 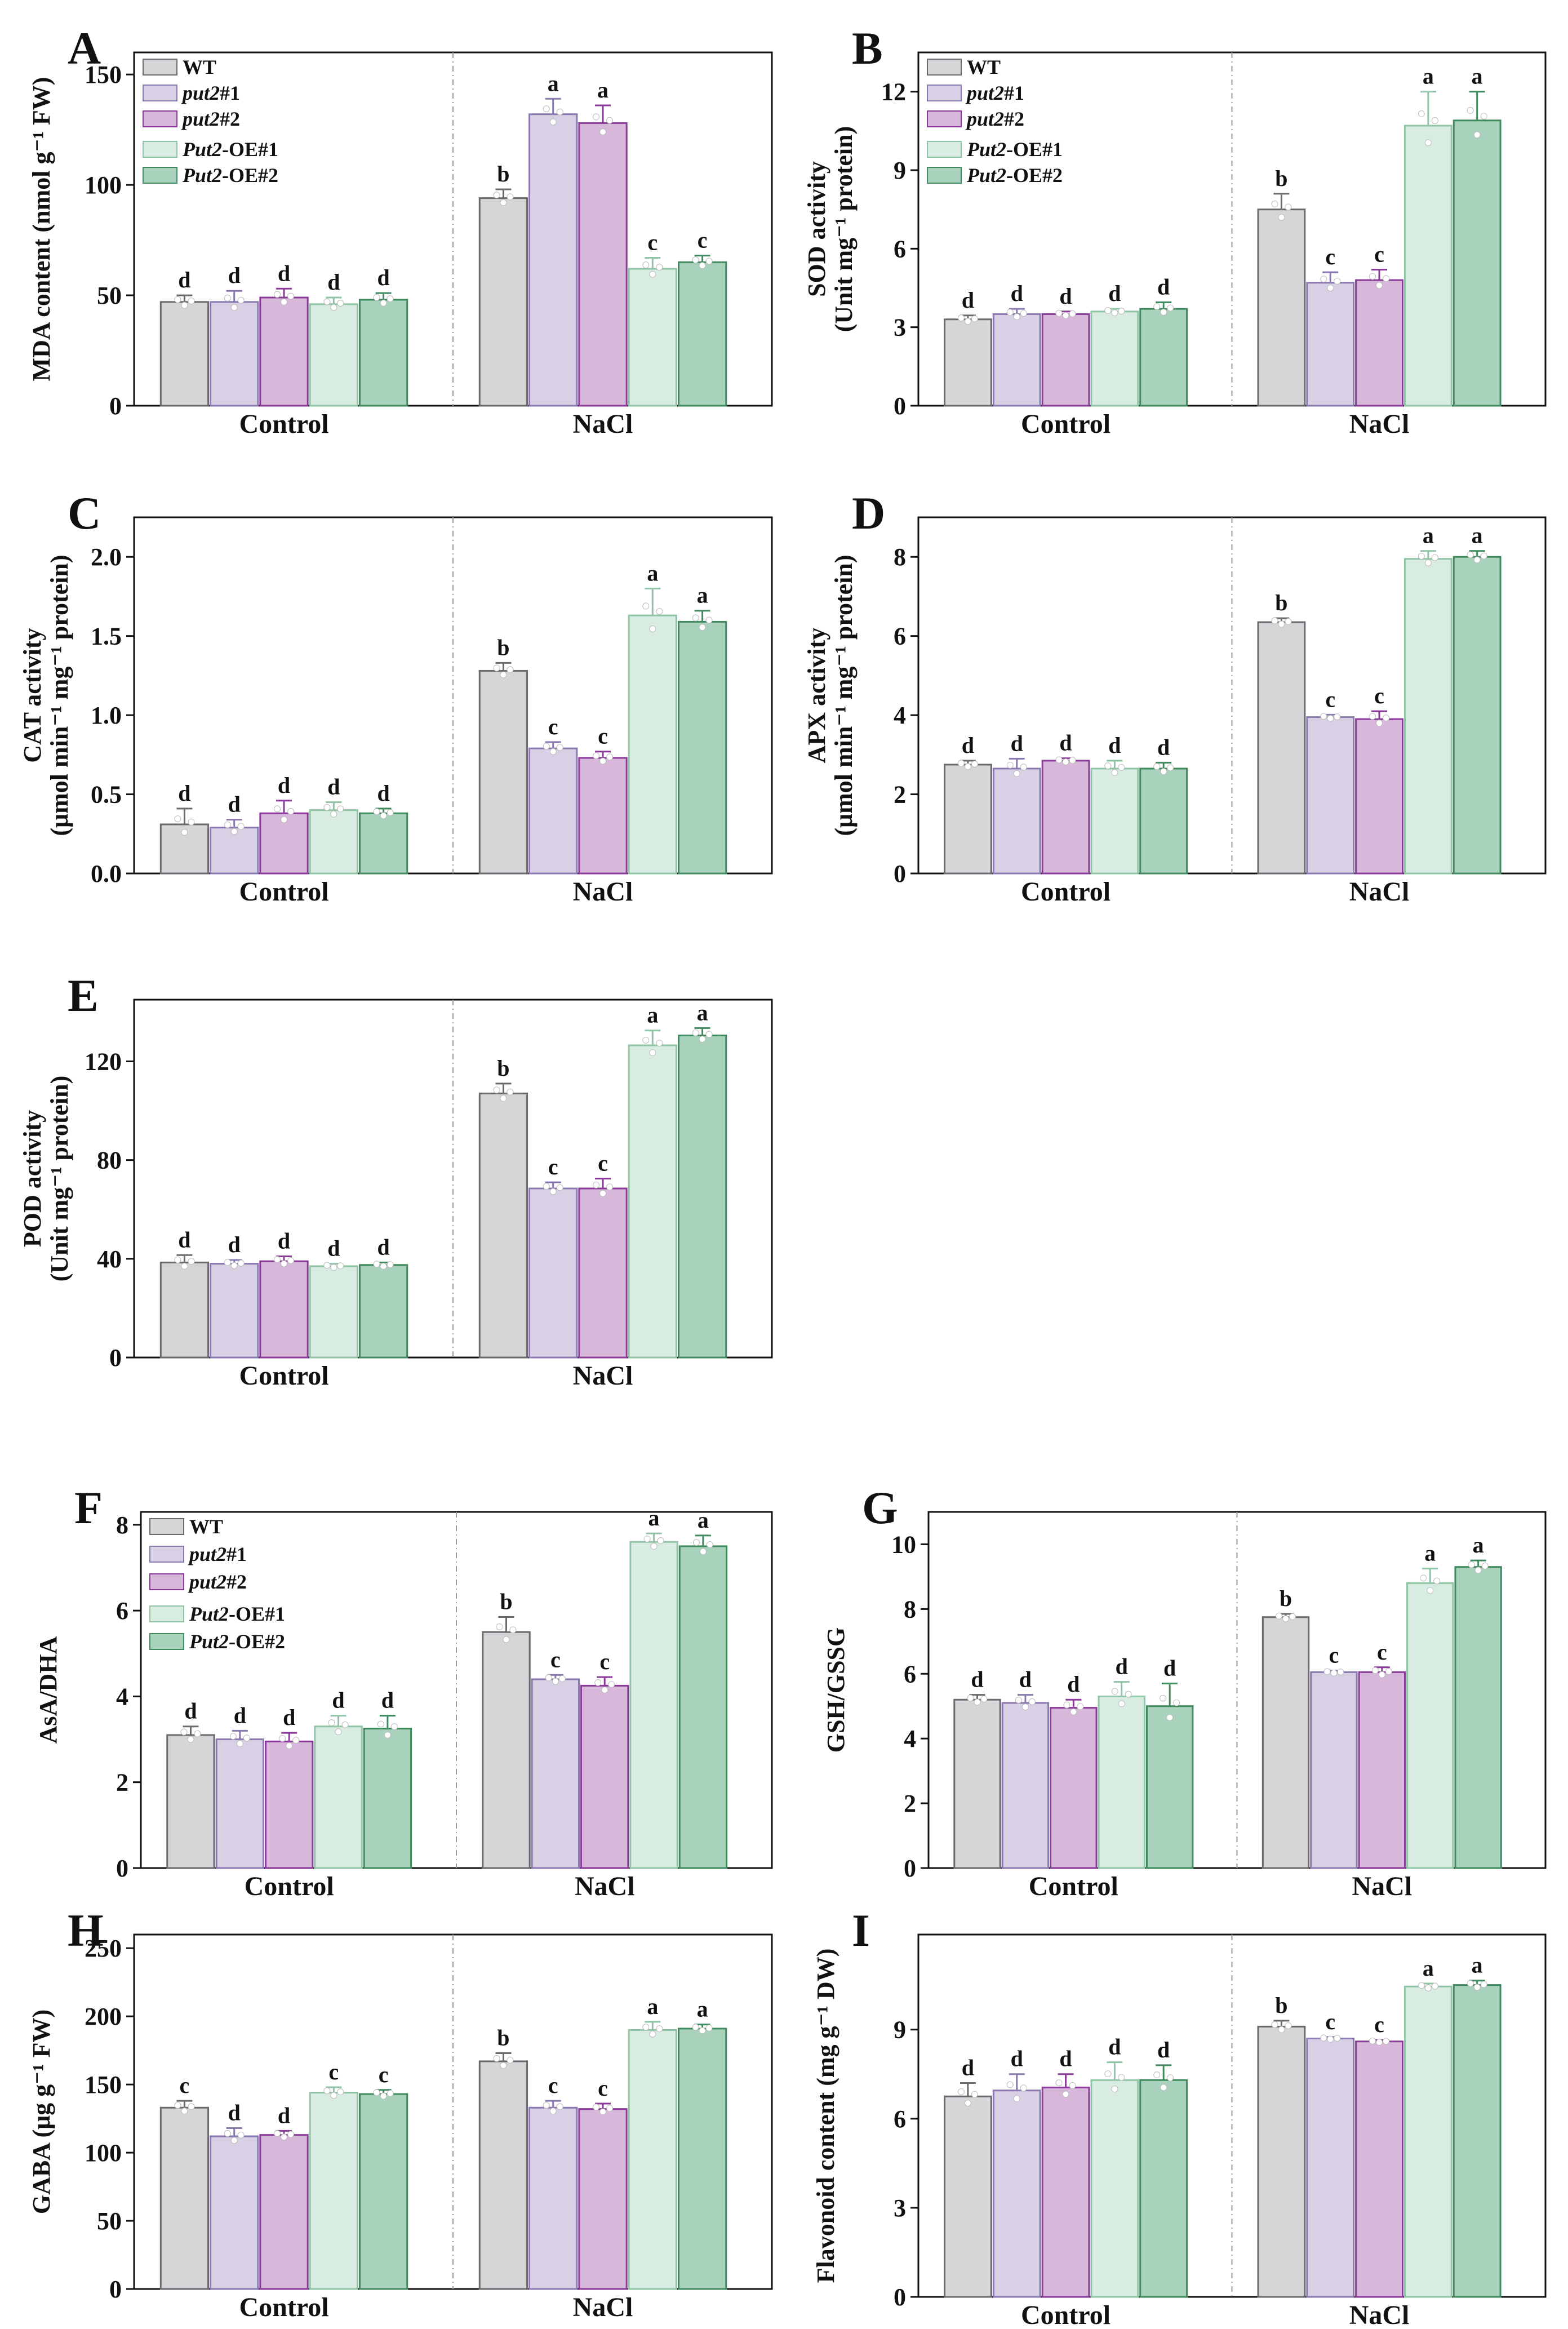 I want to click on legend-label: Put2-OE#2, so click(x=230, y=175).